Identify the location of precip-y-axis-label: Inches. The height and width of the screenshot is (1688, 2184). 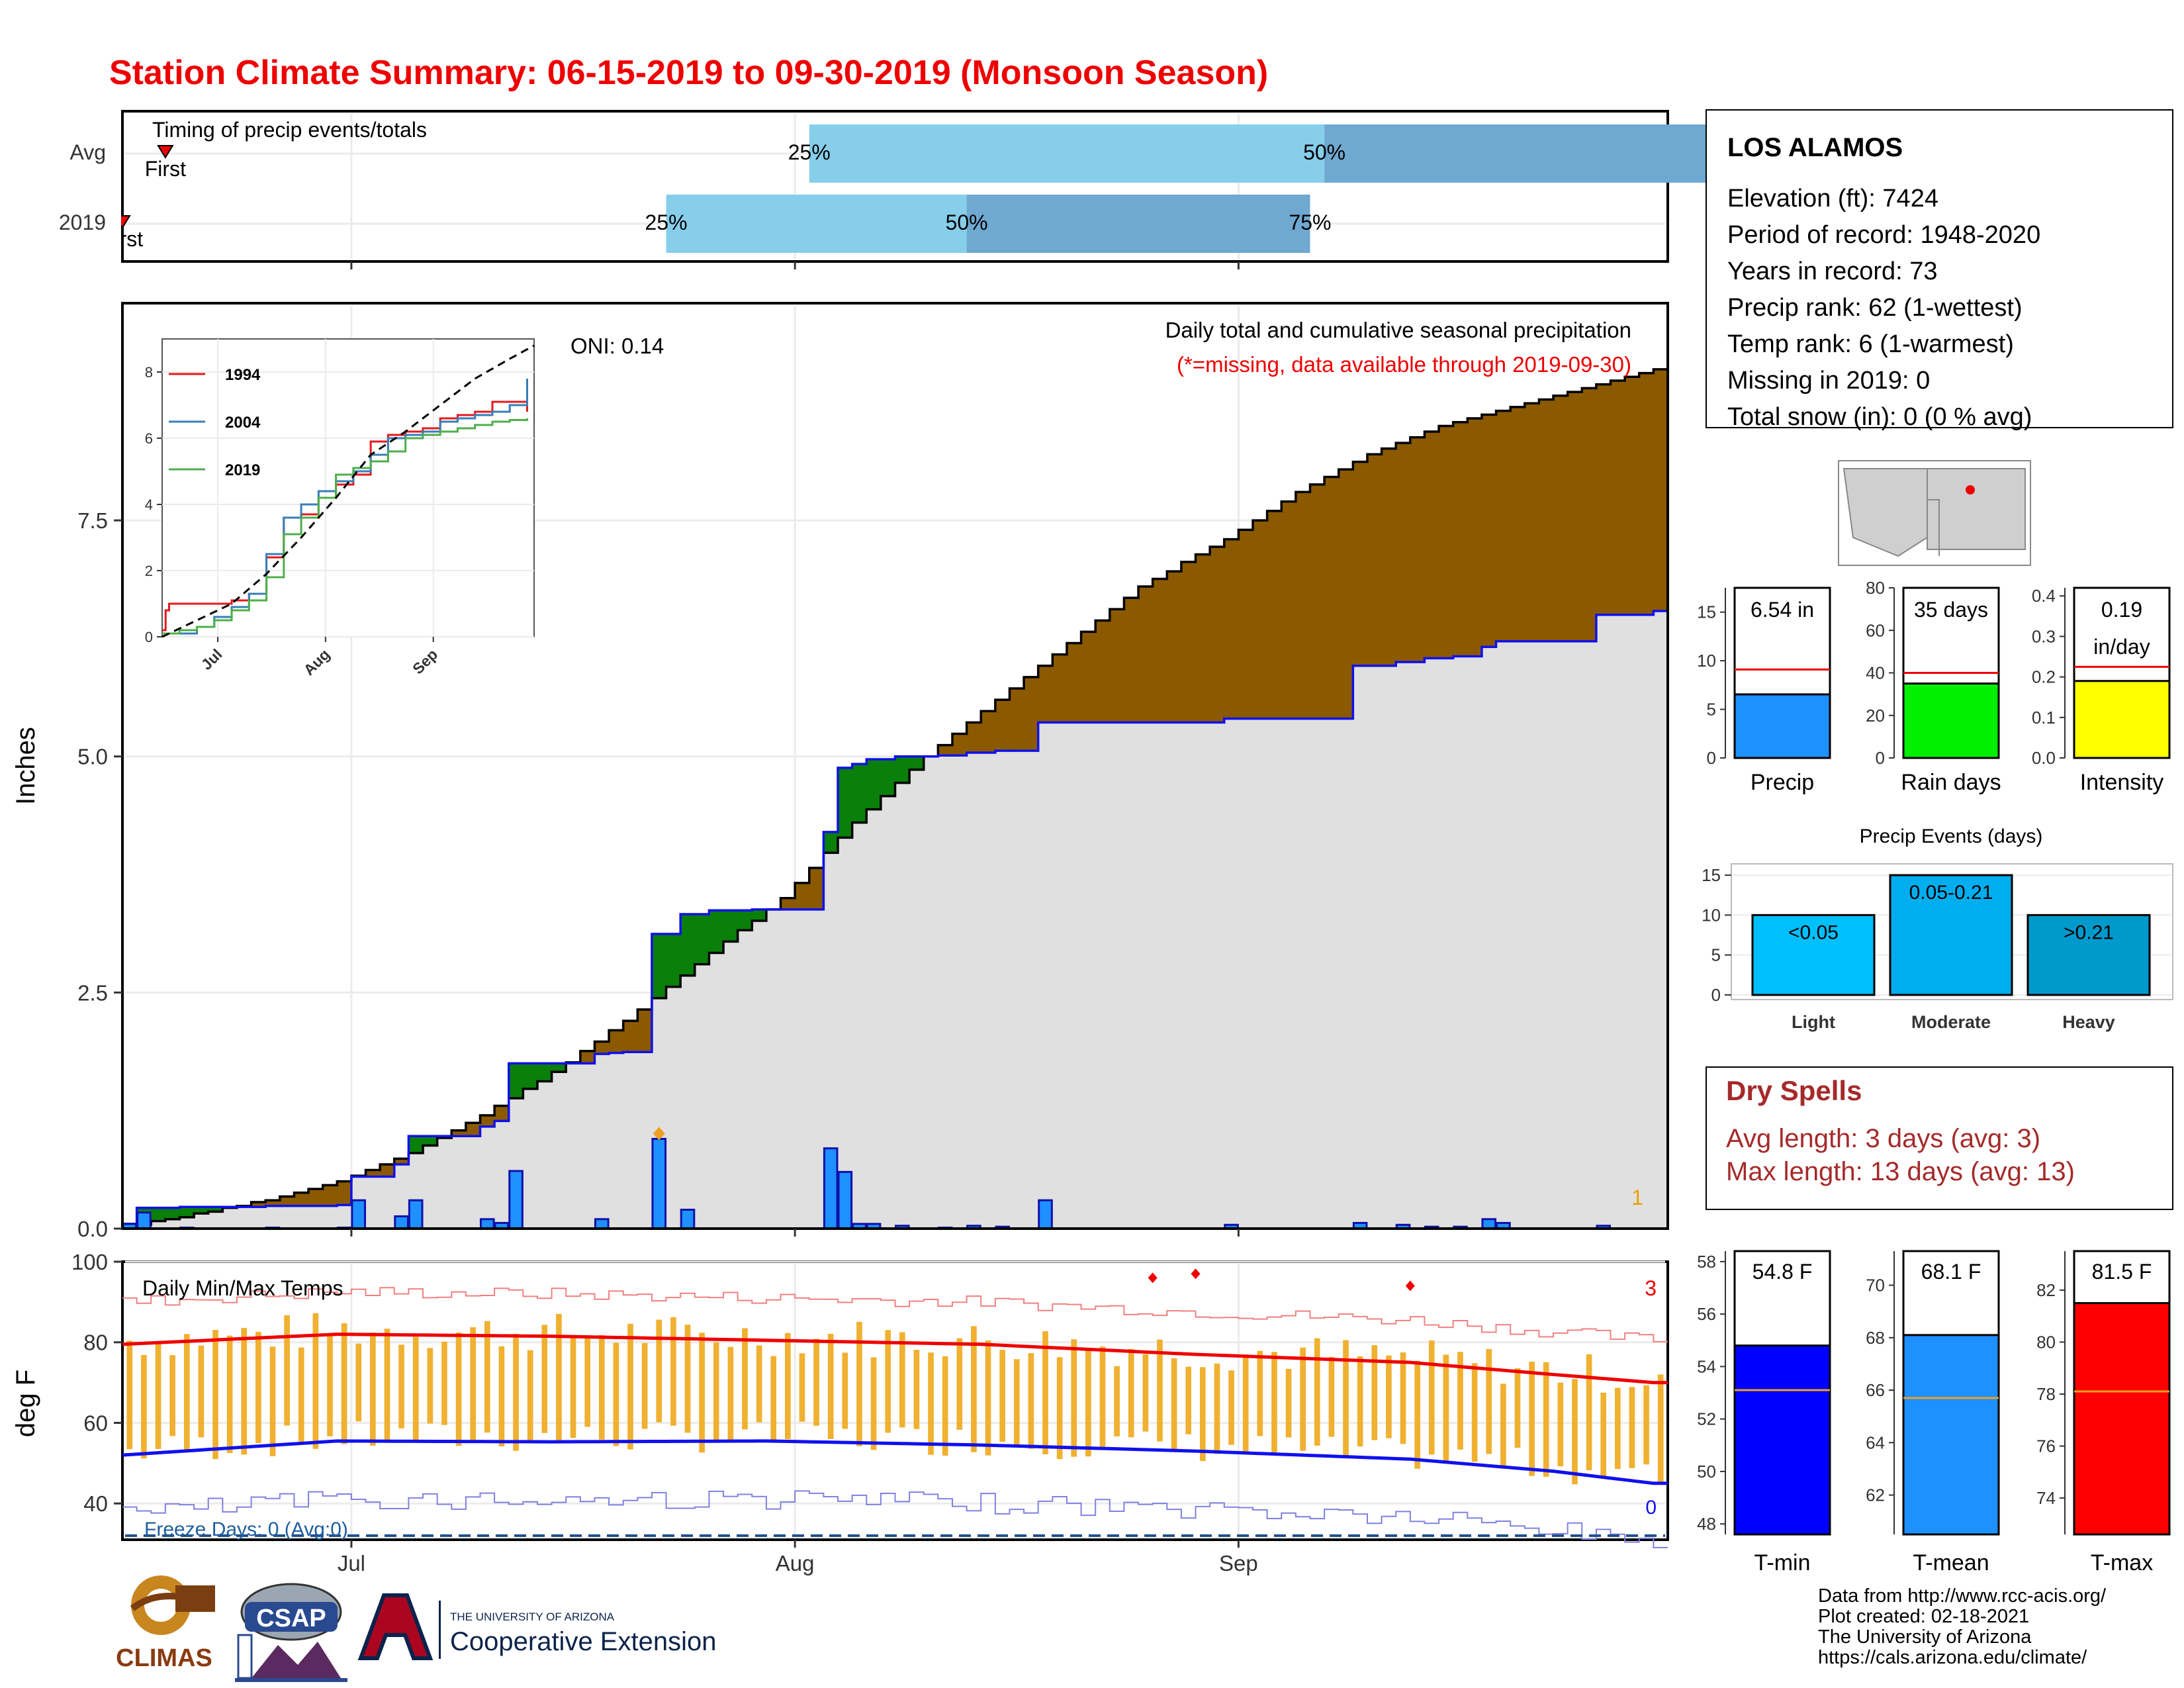
(26, 766).